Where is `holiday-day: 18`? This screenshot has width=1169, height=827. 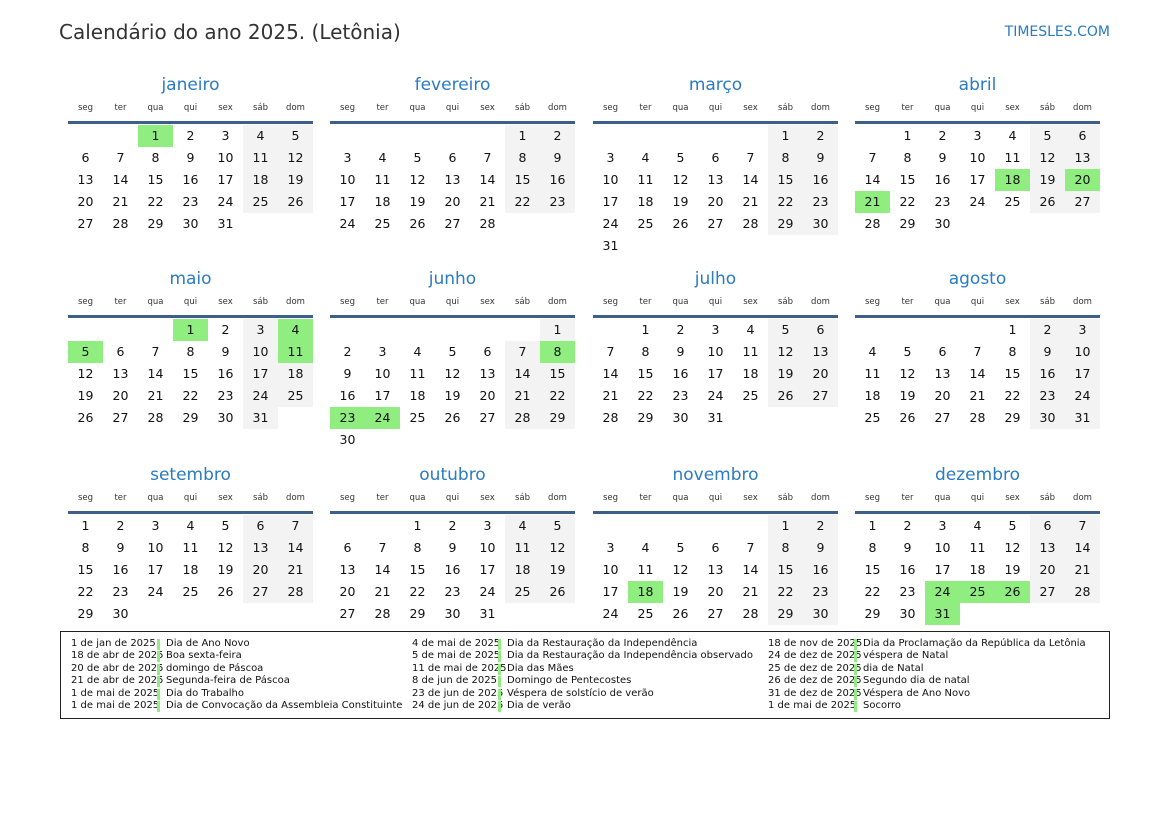
holiday-day: 18 is located at coordinates (645, 592).